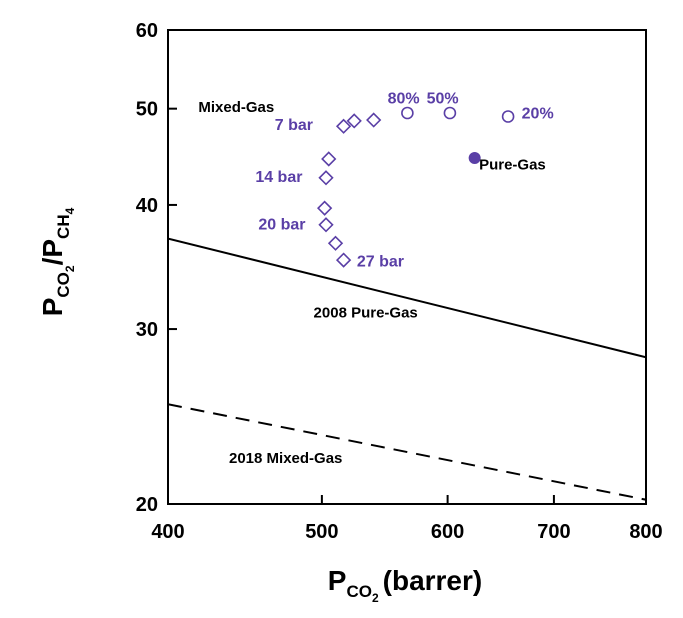 Image resolution: width=683 pixels, height=618 pixels. Describe the element at coordinates (236, 107) in the screenshot. I see `annotation-label: Mixed-Gas` at that location.